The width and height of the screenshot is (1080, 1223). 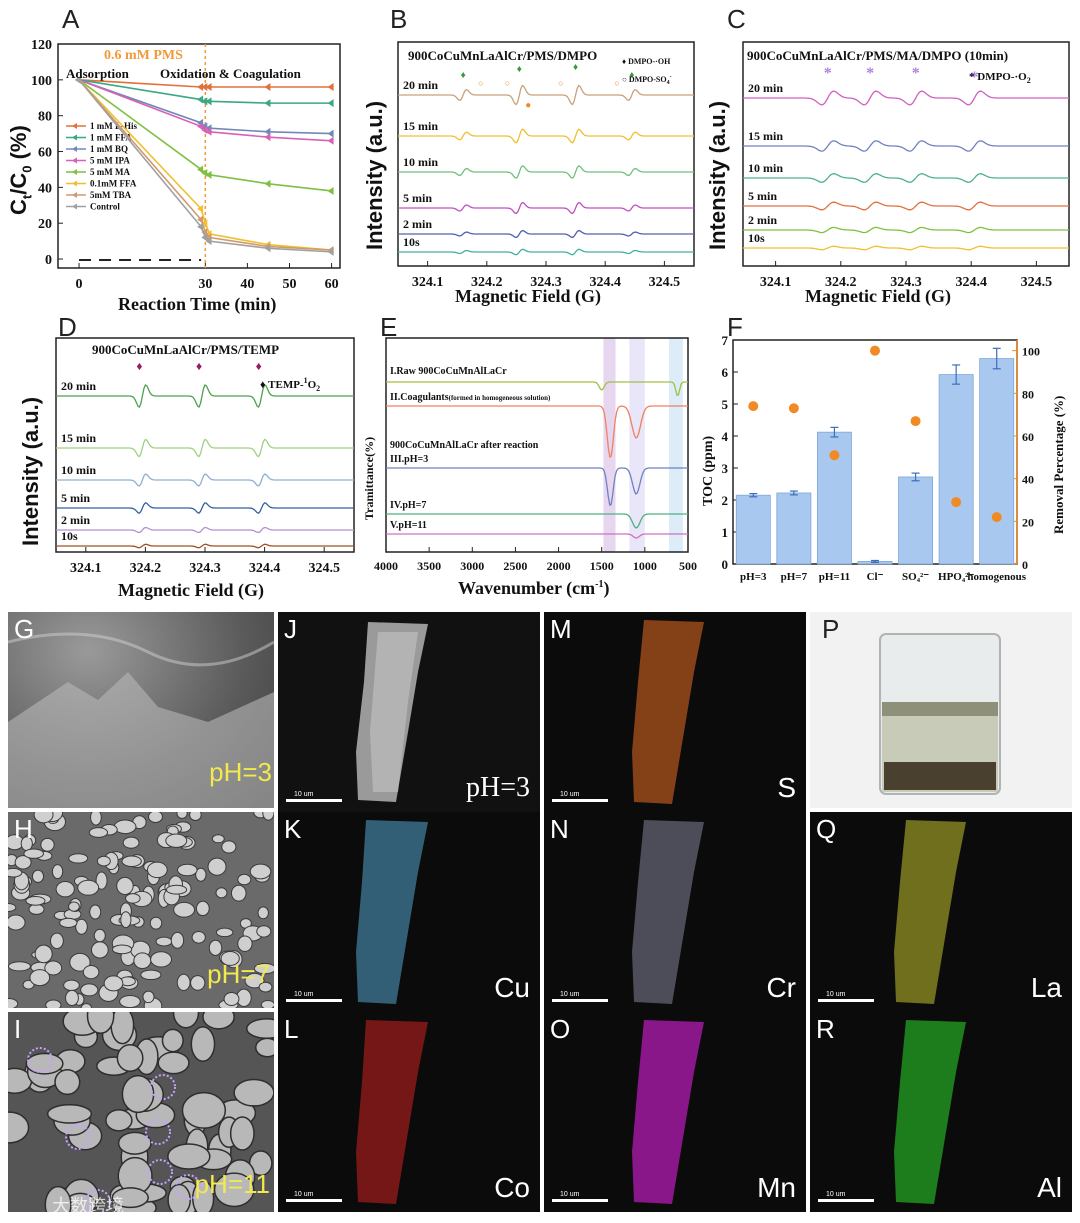 What do you see at coordinates (293, 829) in the screenshot?
I see `panel-k-letter: K` at bounding box center [293, 829].